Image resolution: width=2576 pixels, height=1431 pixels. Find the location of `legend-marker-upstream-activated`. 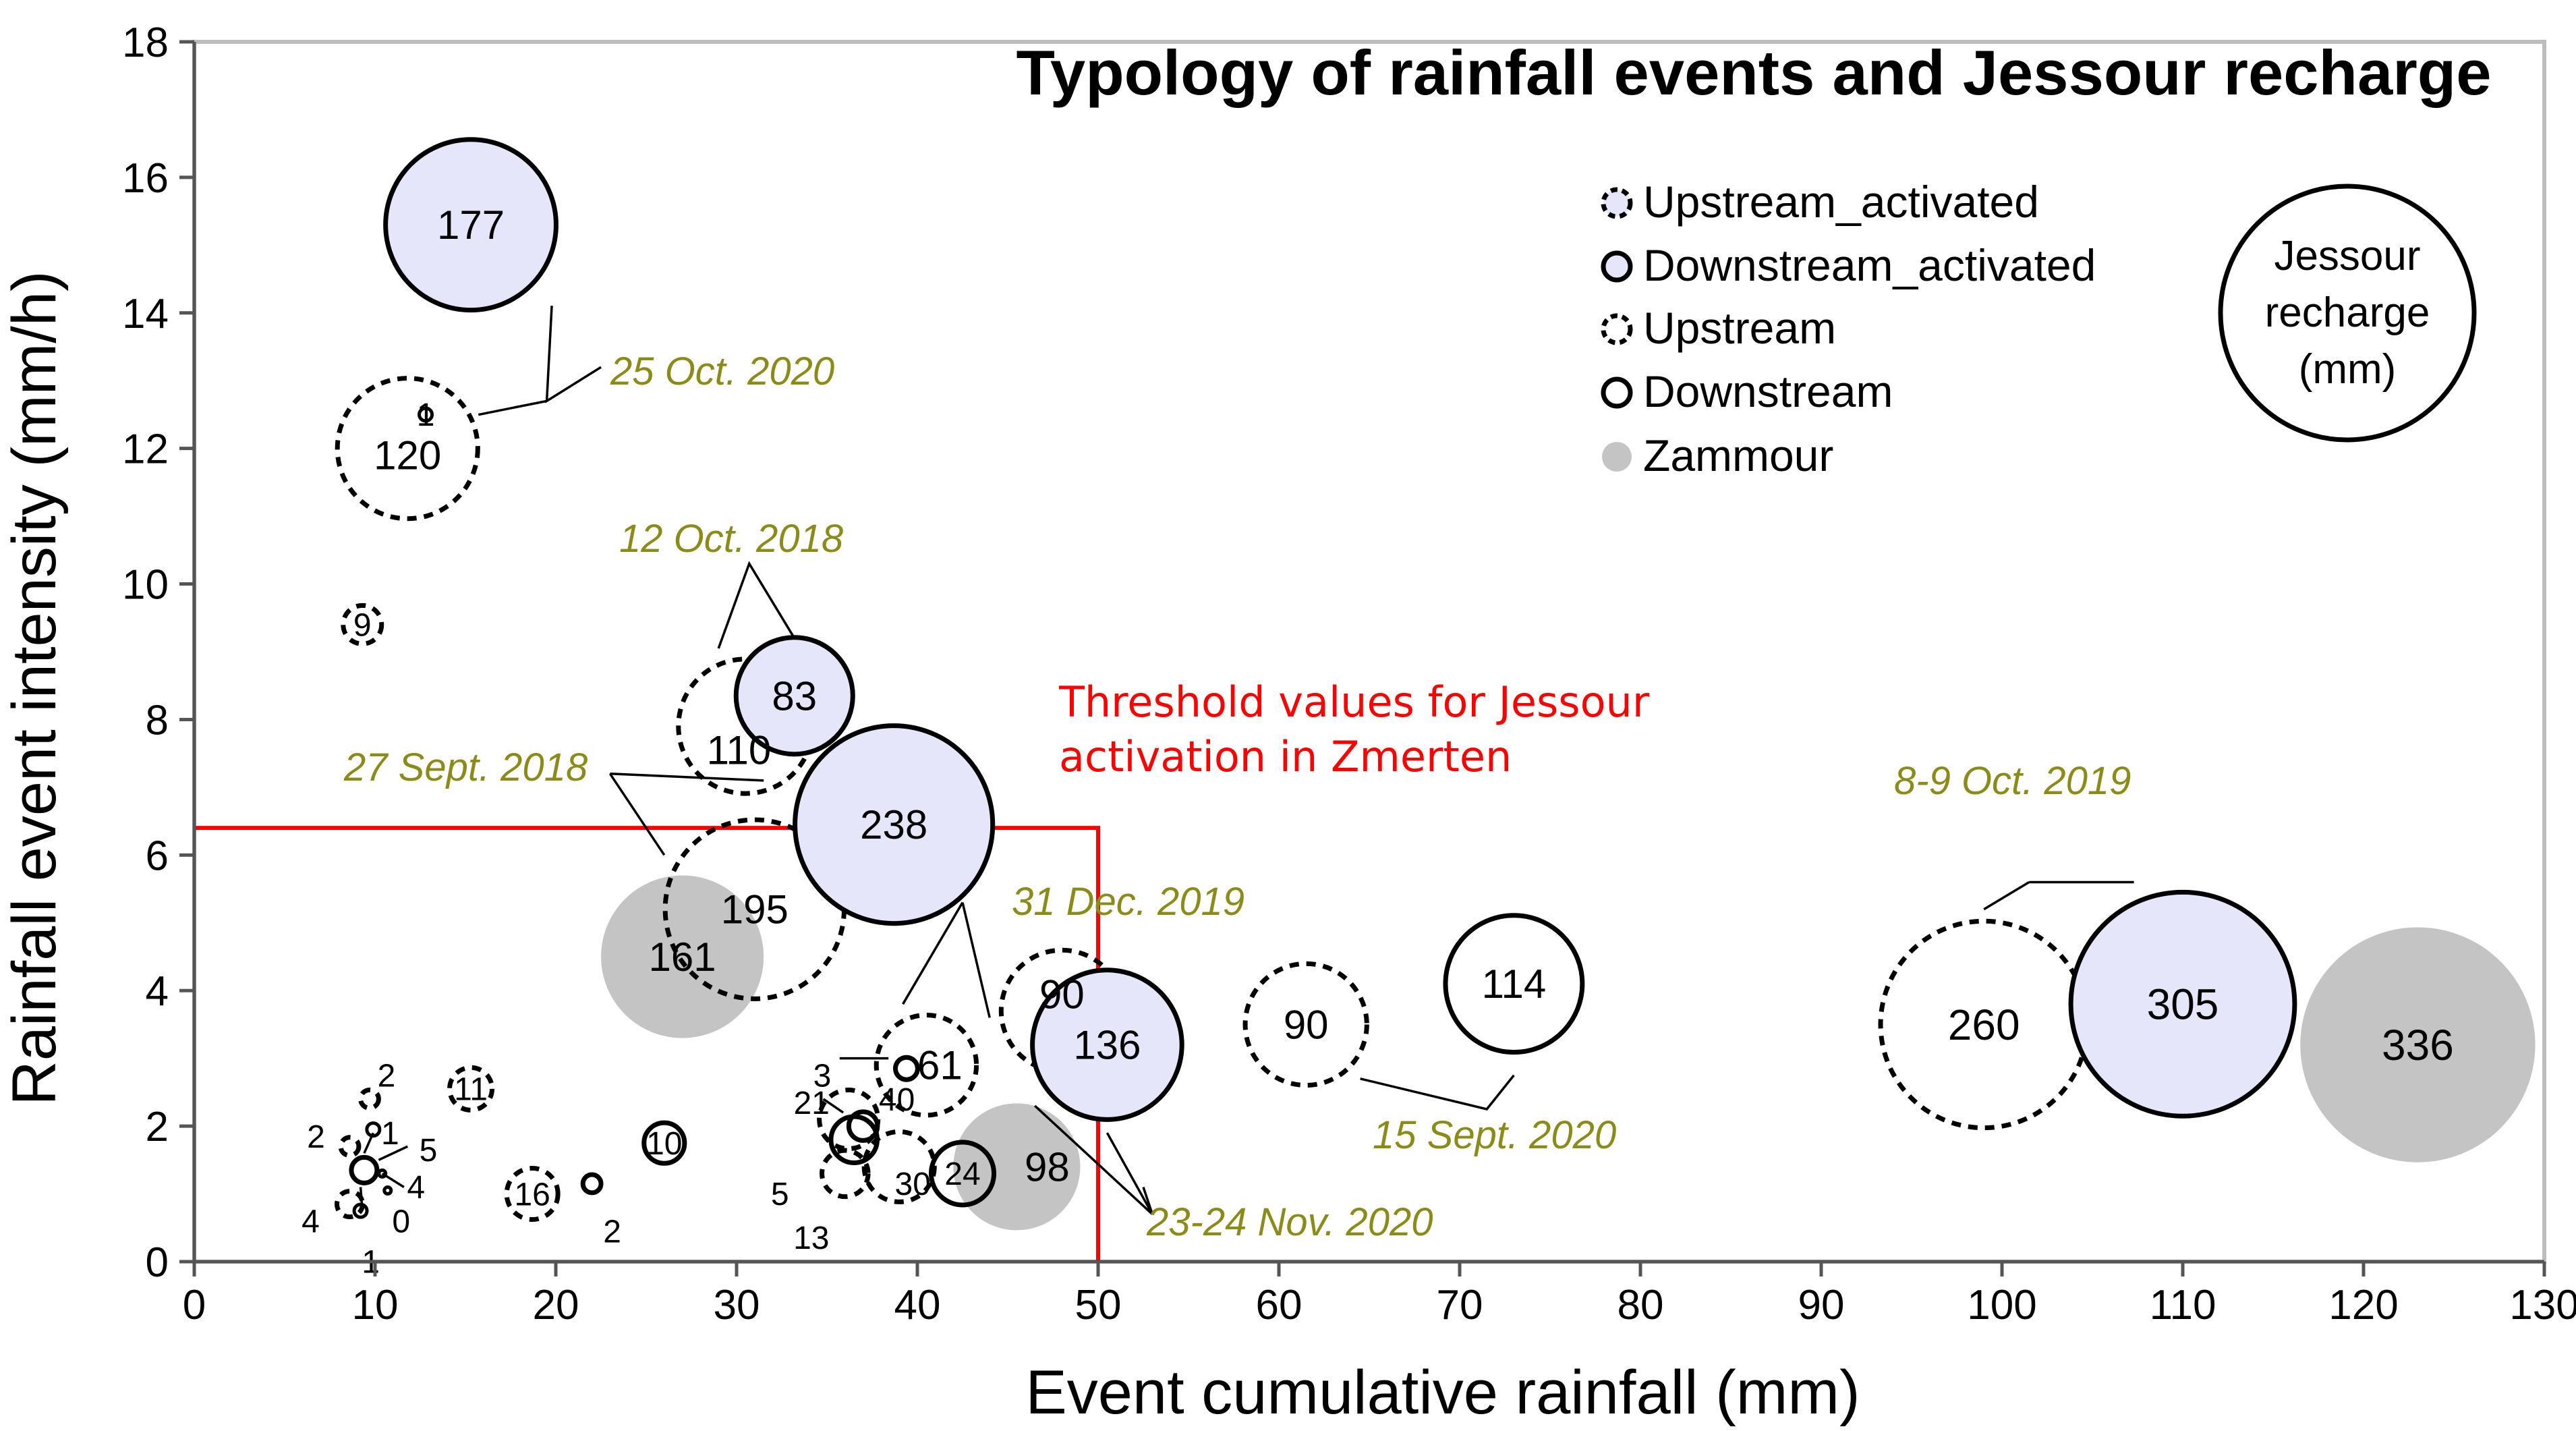

legend-marker-upstream-activated is located at coordinates (1617, 203).